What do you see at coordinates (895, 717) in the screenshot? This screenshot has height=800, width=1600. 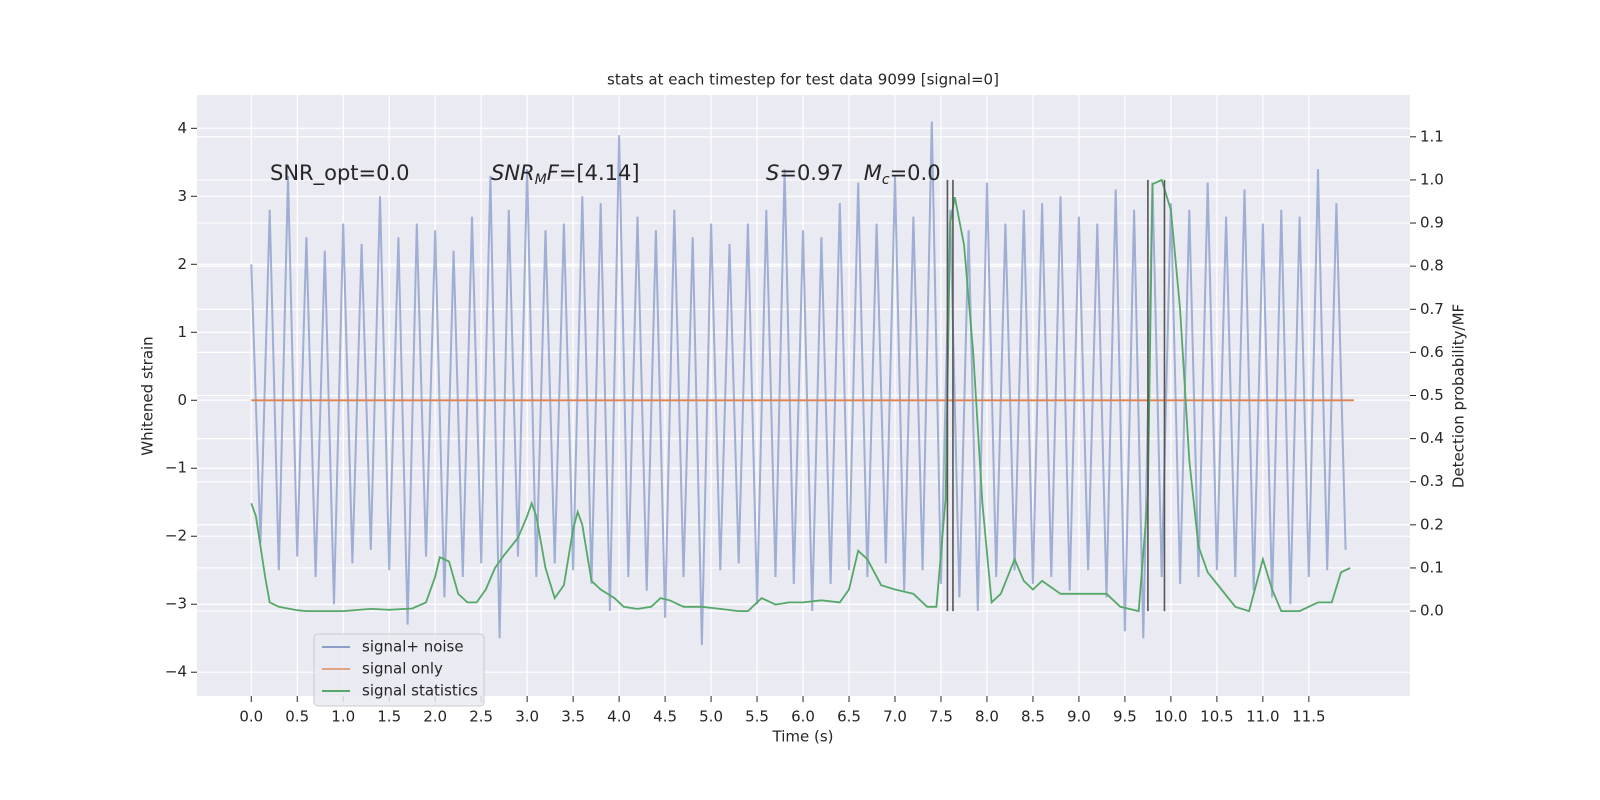 I see `x-tick-label: 7.0` at bounding box center [895, 717].